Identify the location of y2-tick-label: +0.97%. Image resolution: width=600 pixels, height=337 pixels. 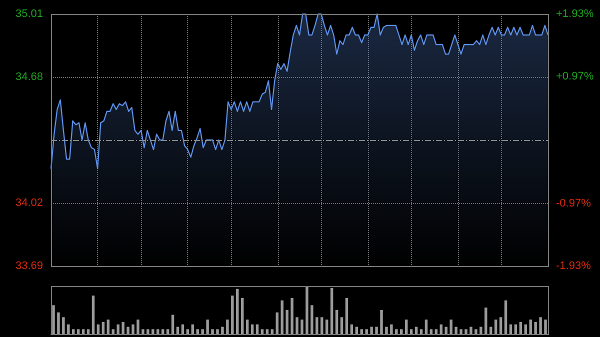
(575, 76).